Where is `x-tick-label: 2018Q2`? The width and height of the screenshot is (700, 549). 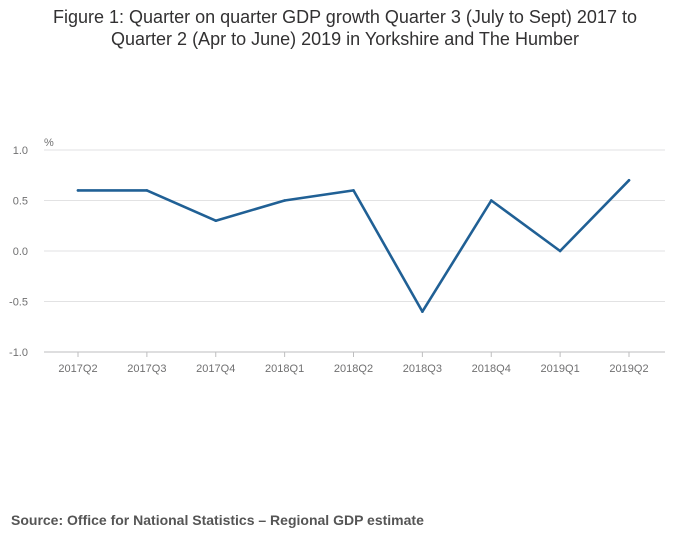
x-tick-label: 2018Q2 is located at coordinates (353, 369).